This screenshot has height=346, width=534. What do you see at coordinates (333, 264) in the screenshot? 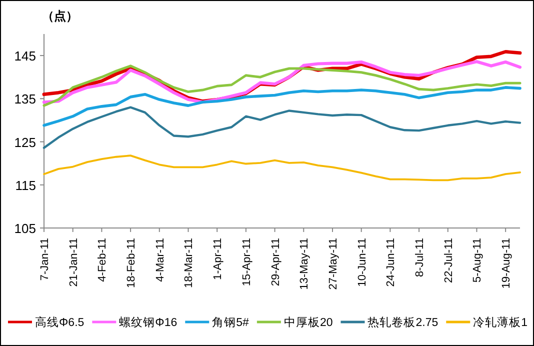
I see `x-tick-label: 27-May-11` at bounding box center [333, 264].